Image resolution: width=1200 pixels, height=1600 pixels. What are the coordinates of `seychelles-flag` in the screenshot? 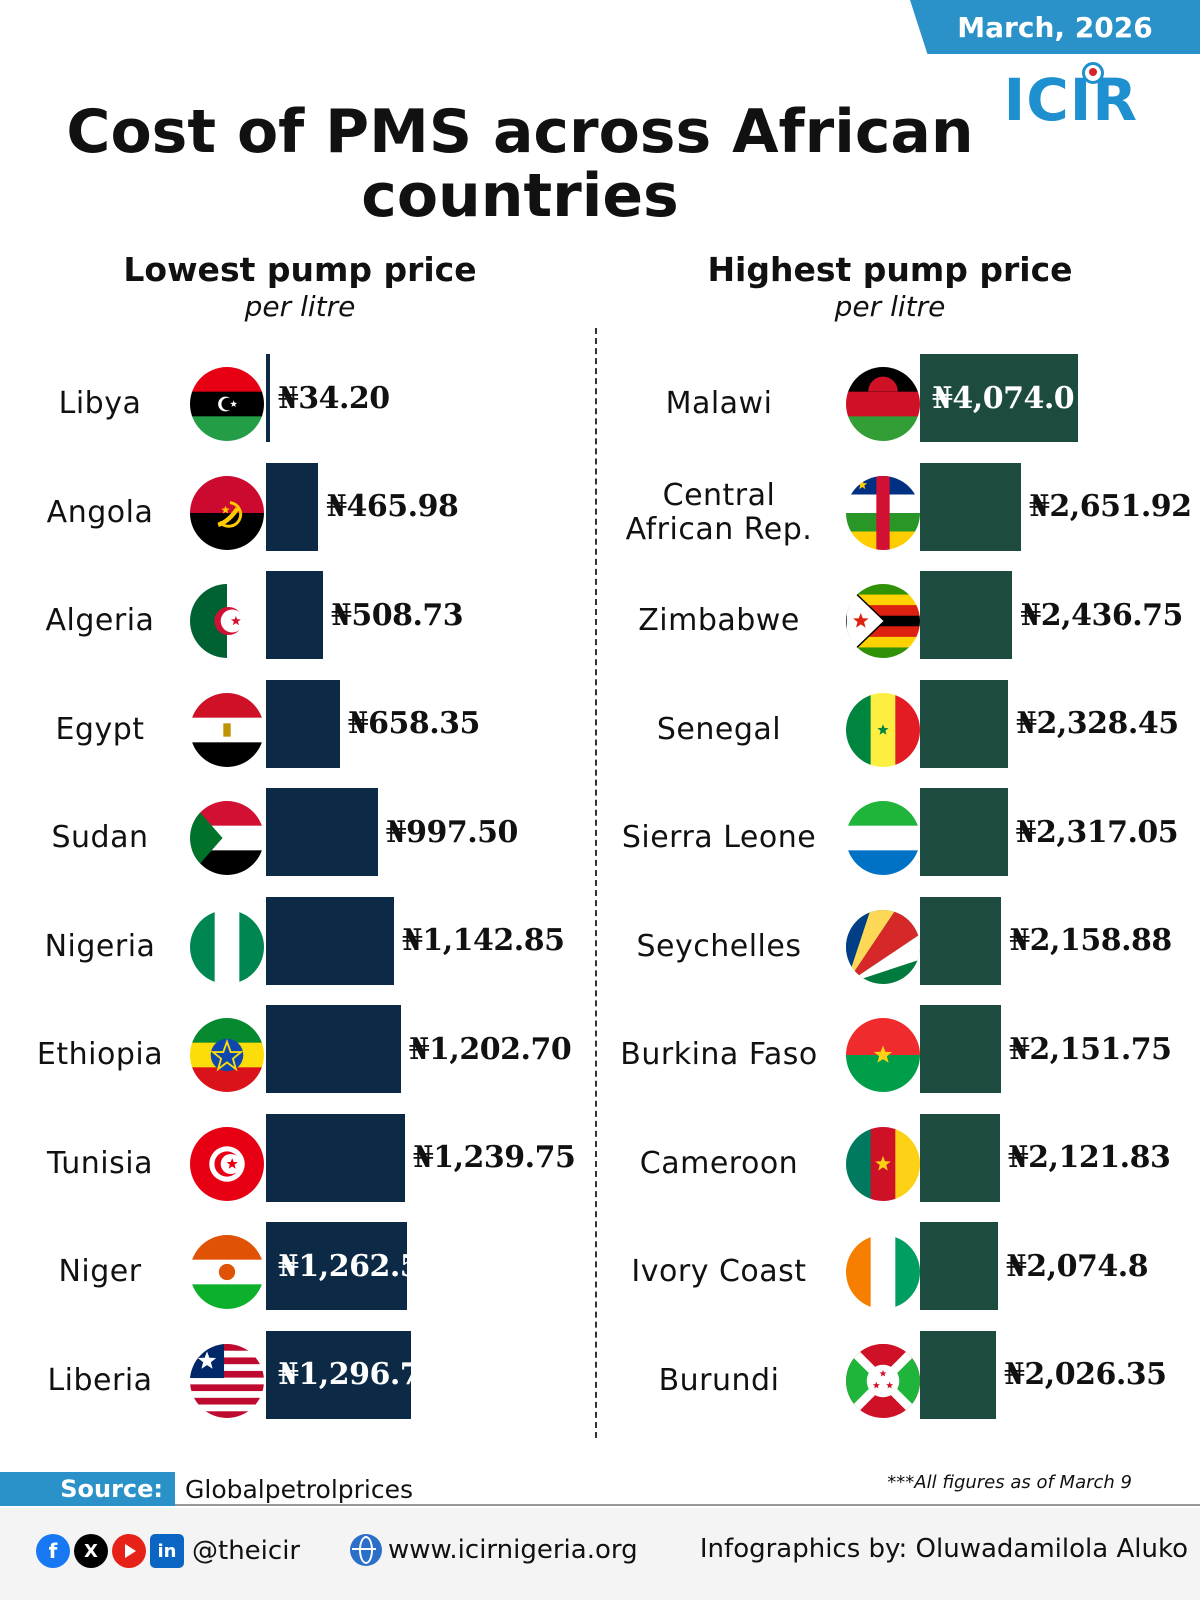 It's located at (883, 946).